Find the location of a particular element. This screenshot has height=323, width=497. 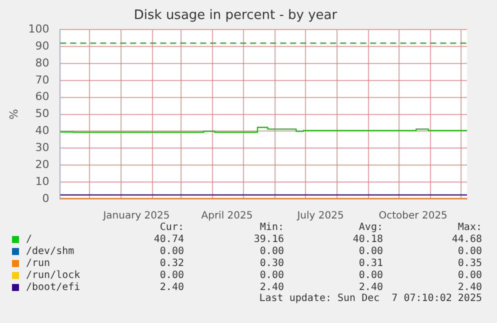

y-tick-label: 0 is located at coordinates (46, 198).